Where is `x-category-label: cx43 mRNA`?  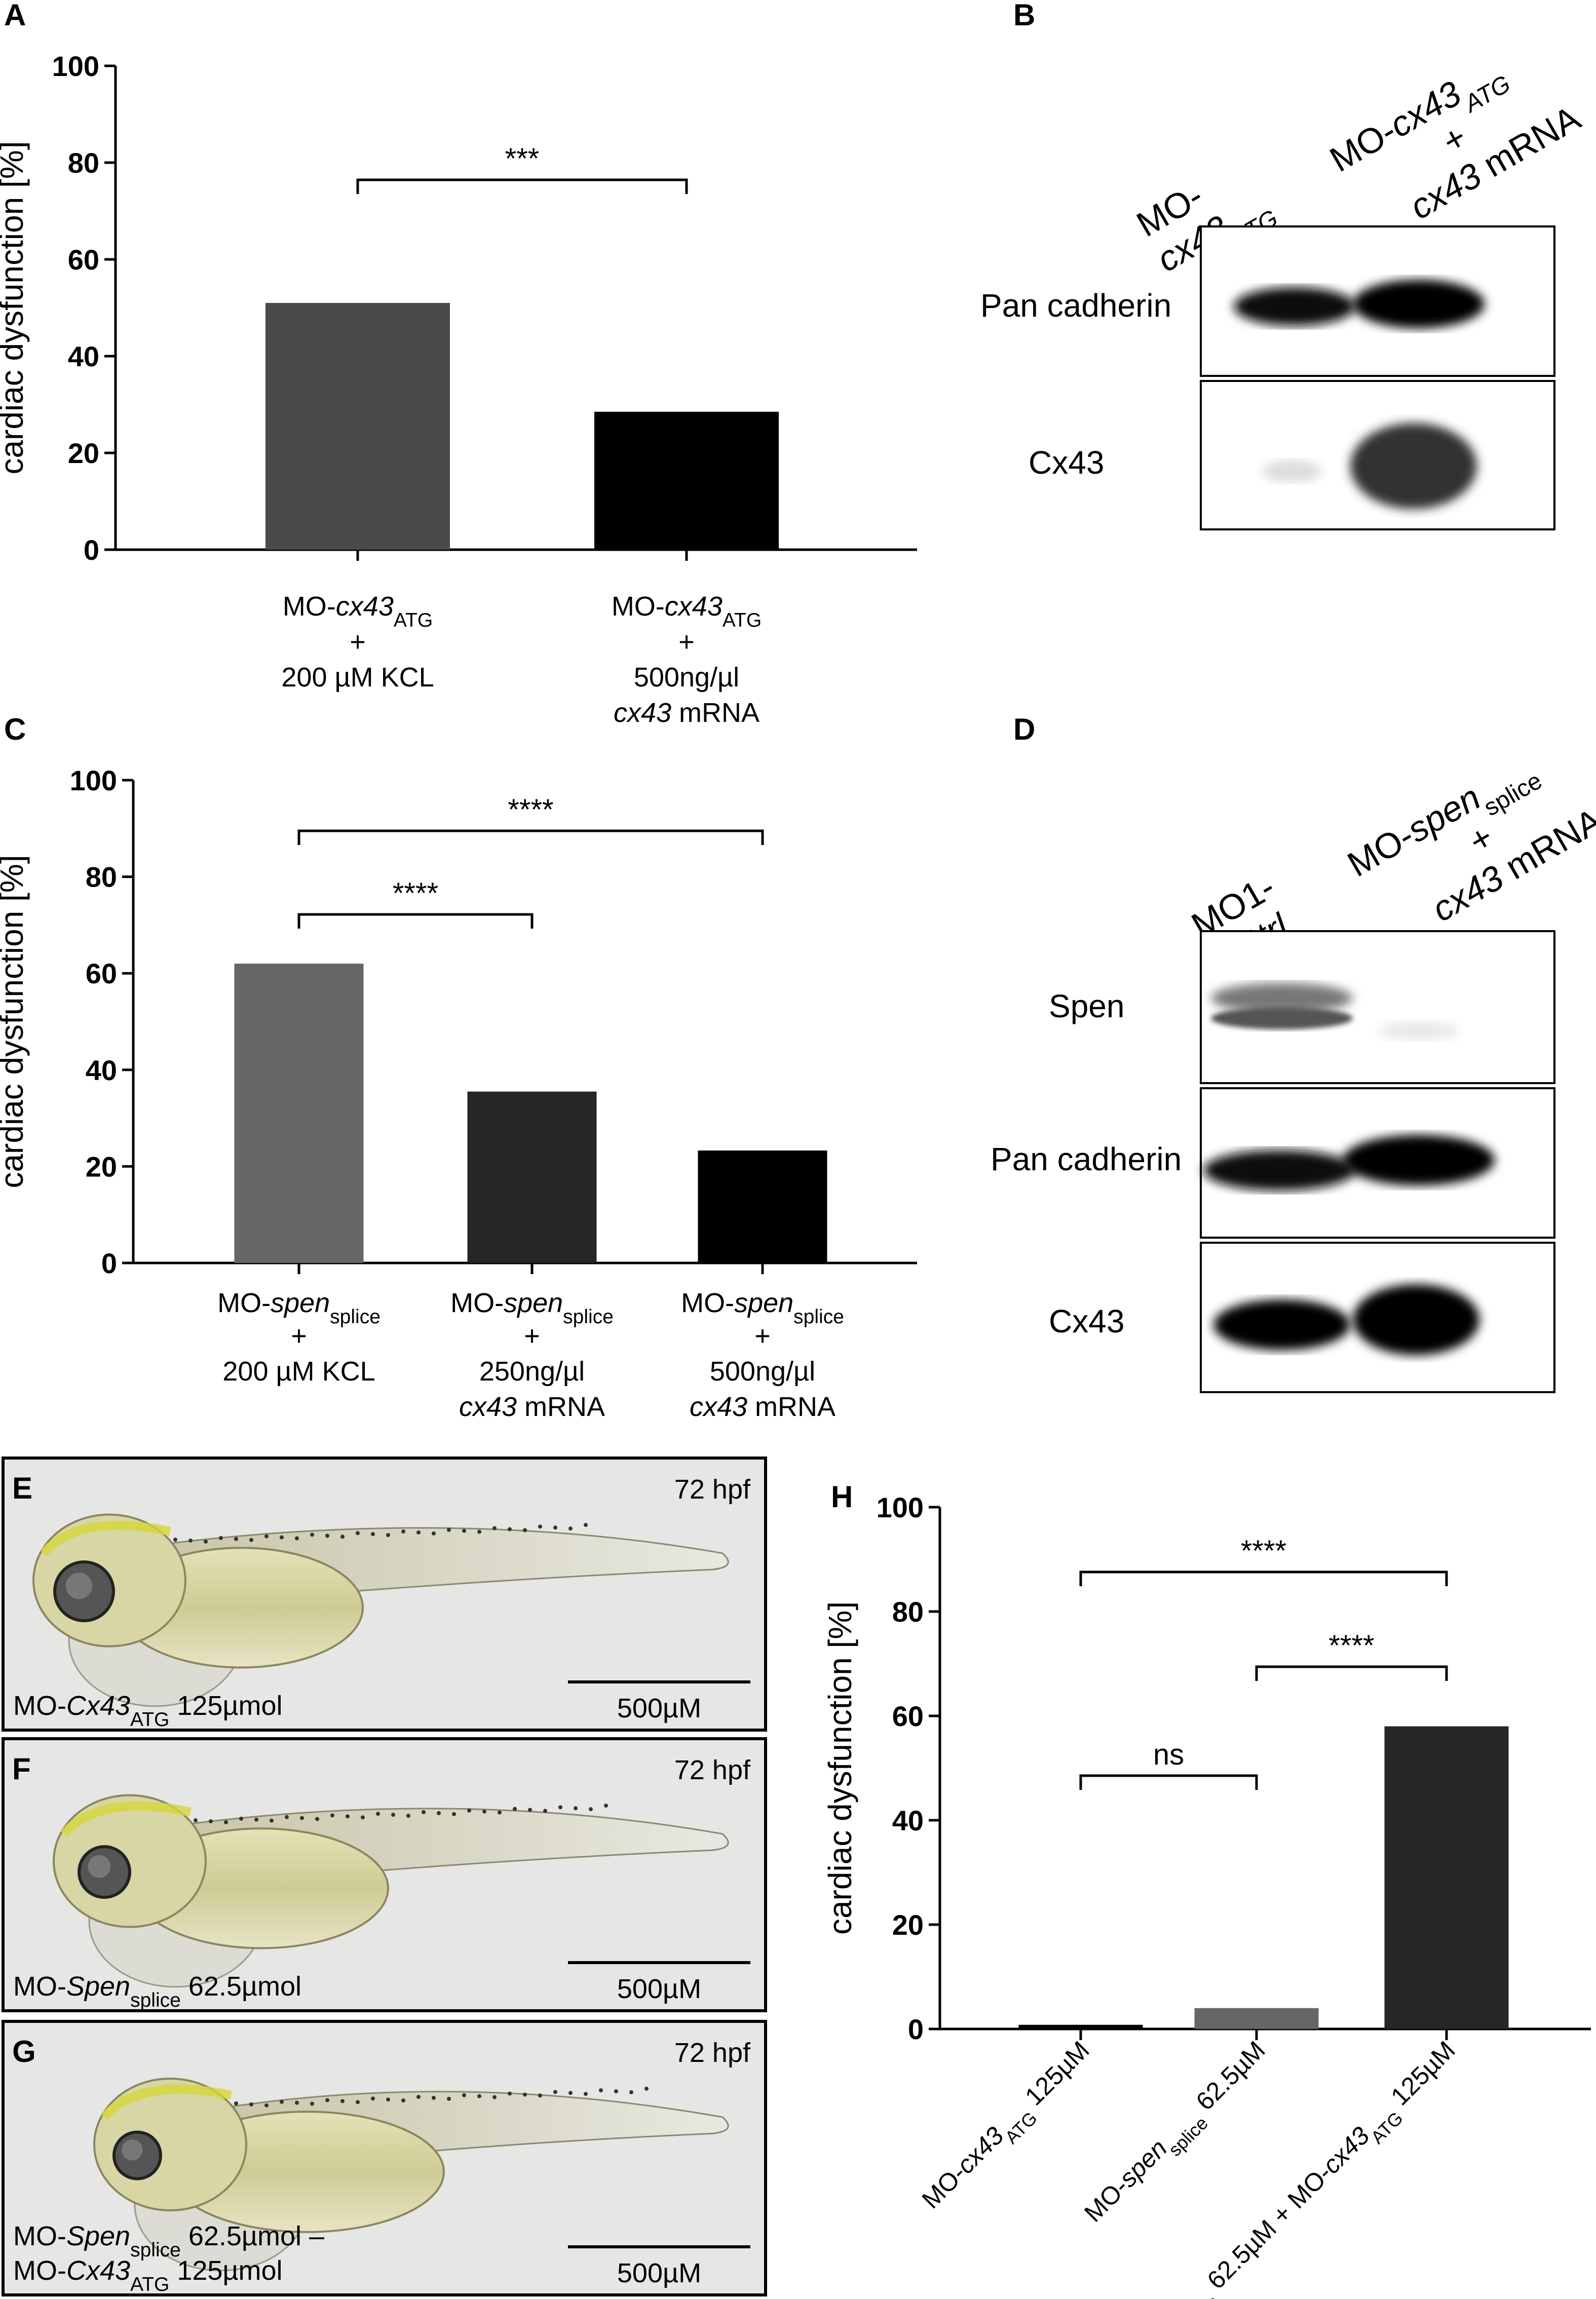 x-category-label: cx43 mRNA is located at coordinates (687, 713).